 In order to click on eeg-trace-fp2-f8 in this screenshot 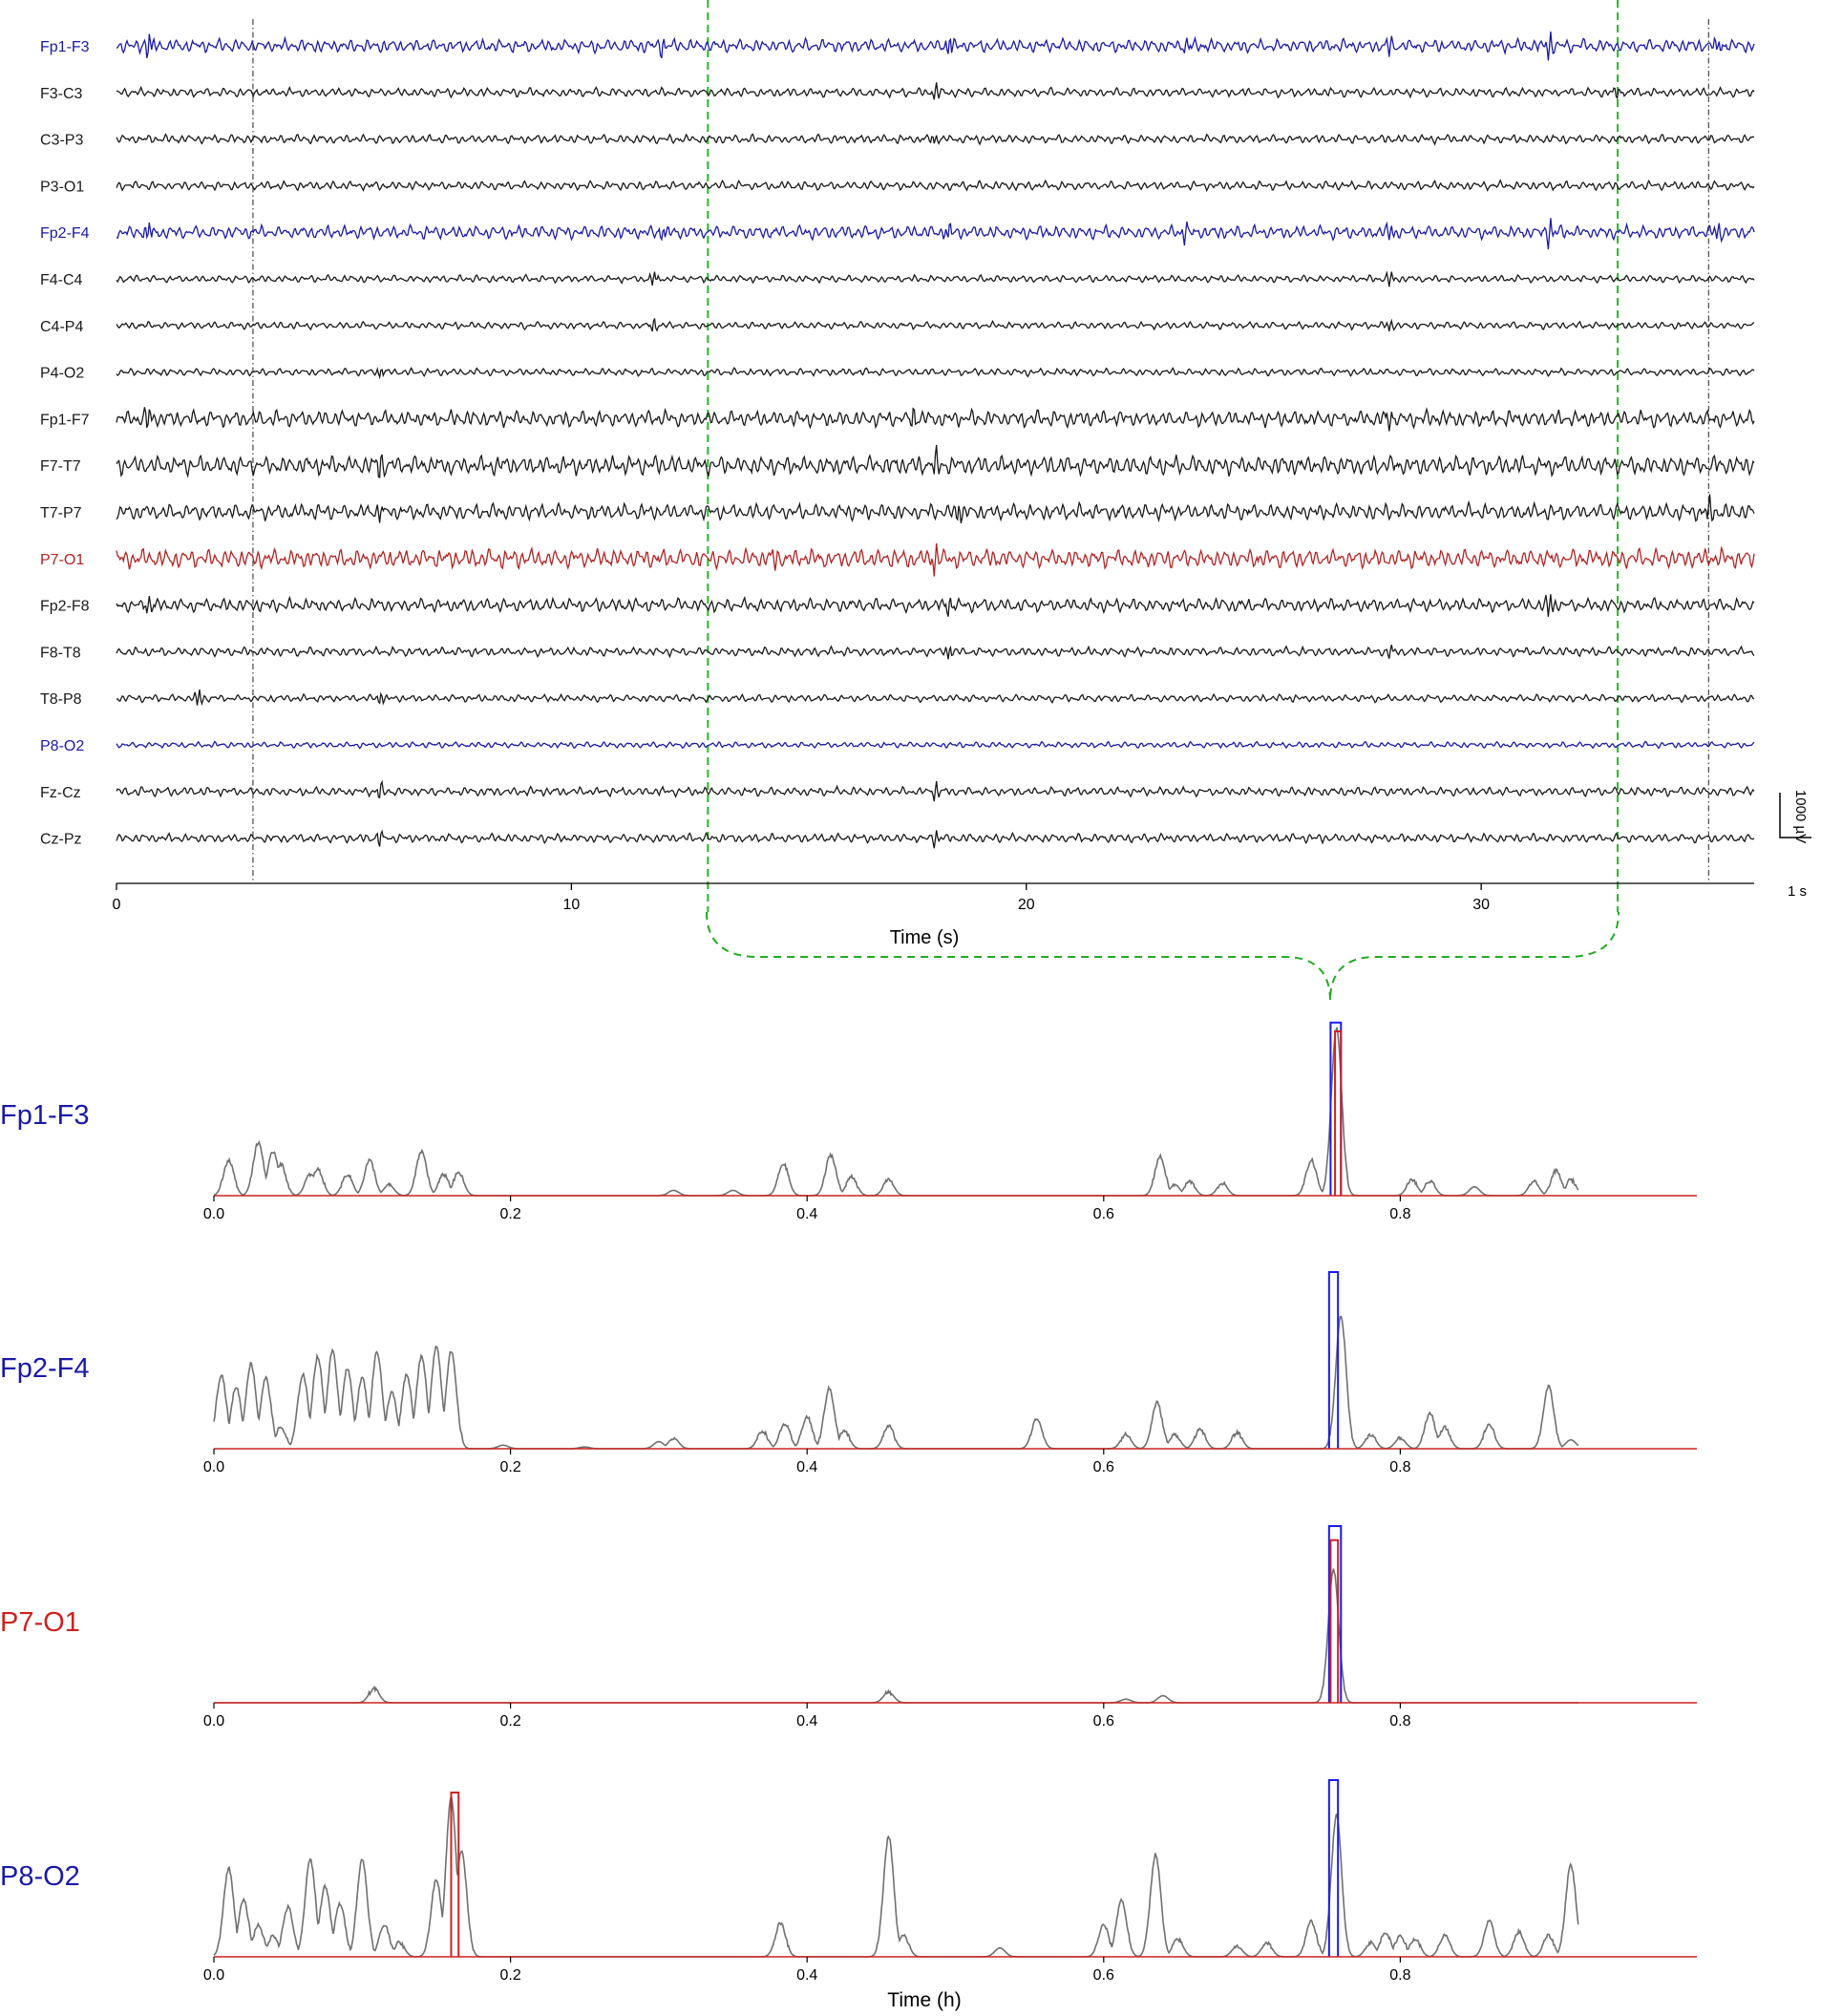, I will do `click(935, 605)`.